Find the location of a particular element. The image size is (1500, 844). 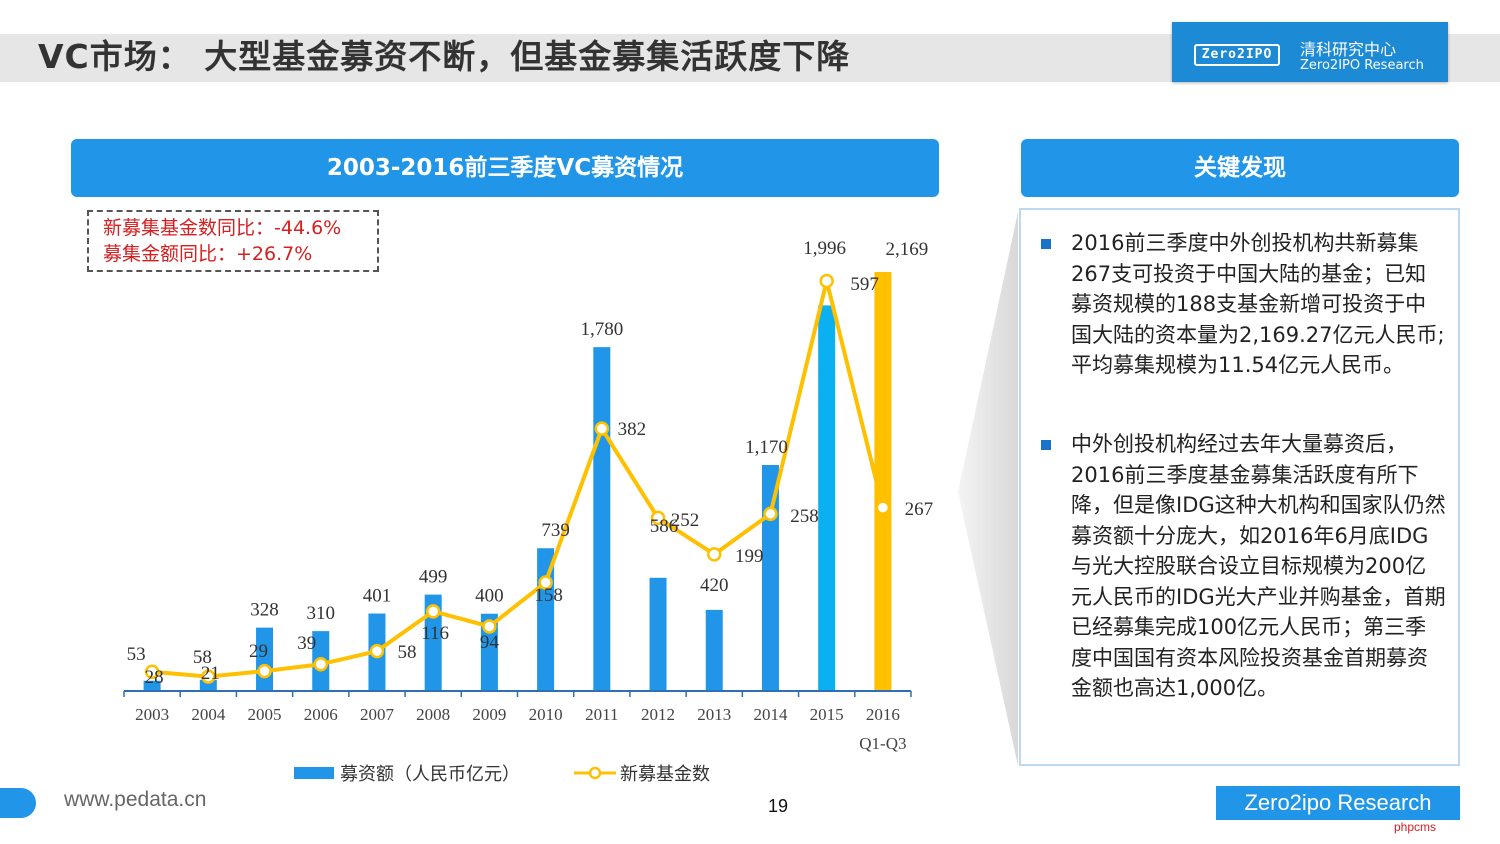

bar-value-label: 739 is located at coordinates (555, 530).